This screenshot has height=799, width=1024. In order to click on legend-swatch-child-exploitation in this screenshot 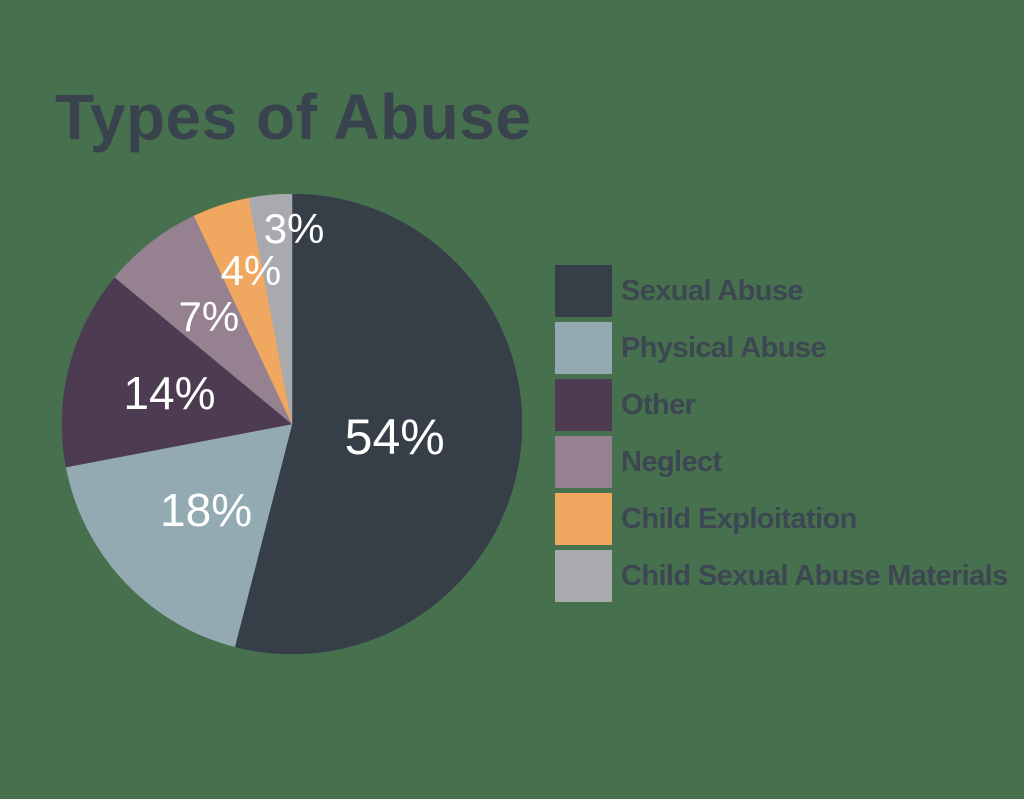, I will do `click(583, 519)`.